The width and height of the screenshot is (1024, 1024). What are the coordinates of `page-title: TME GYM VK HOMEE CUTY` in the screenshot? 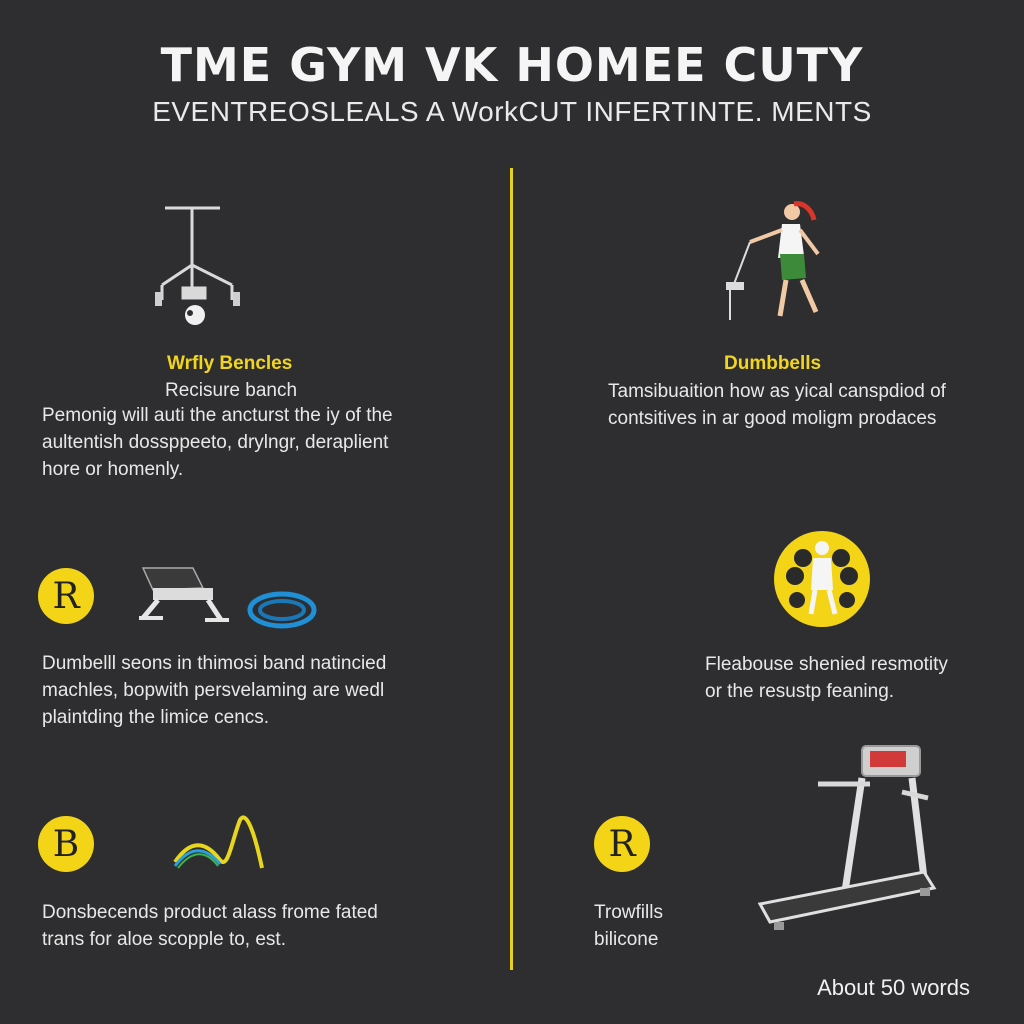 It's located at (512, 65).